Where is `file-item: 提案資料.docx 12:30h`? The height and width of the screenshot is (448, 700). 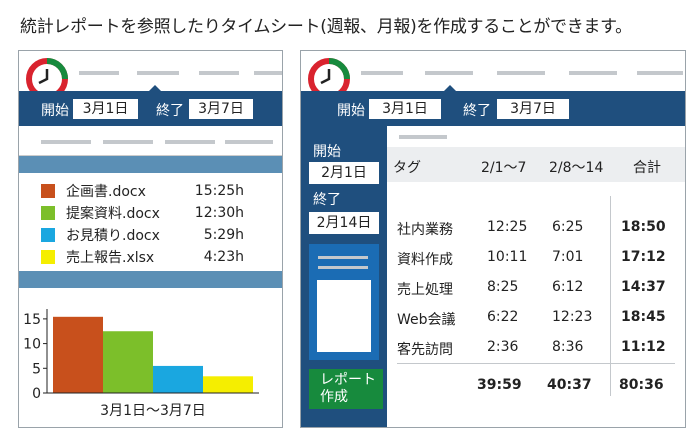 file-item: 提案資料.docx 12:30h is located at coordinates (142, 213).